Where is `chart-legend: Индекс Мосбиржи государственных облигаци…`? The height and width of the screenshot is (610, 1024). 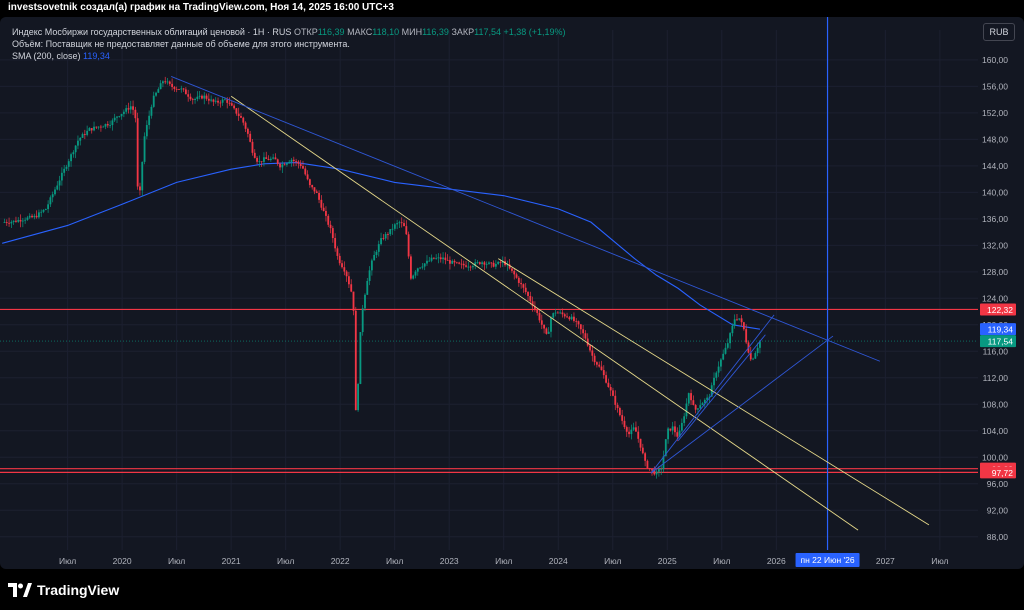
chart-legend: Индекс Мосбиржи государственных облигаци… is located at coordinates (289, 44).